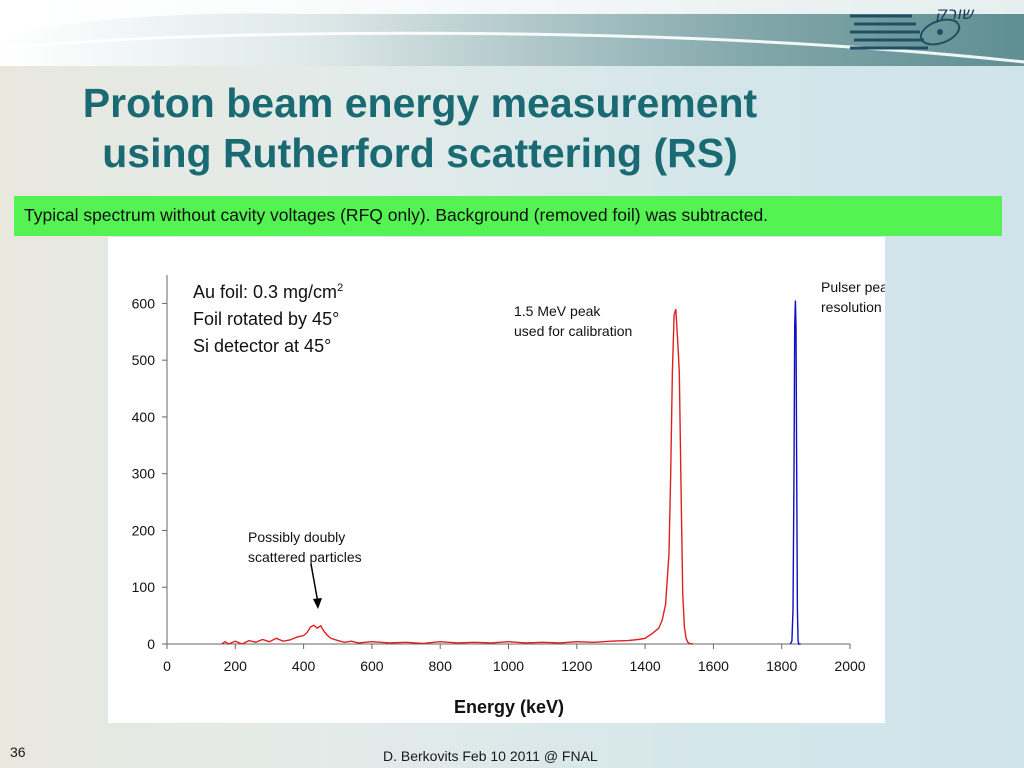 This screenshot has width=1024, height=768. Describe the element at coordinates (645, 666) in the screenshot. I see `x-tick-label: 1400` at that location.